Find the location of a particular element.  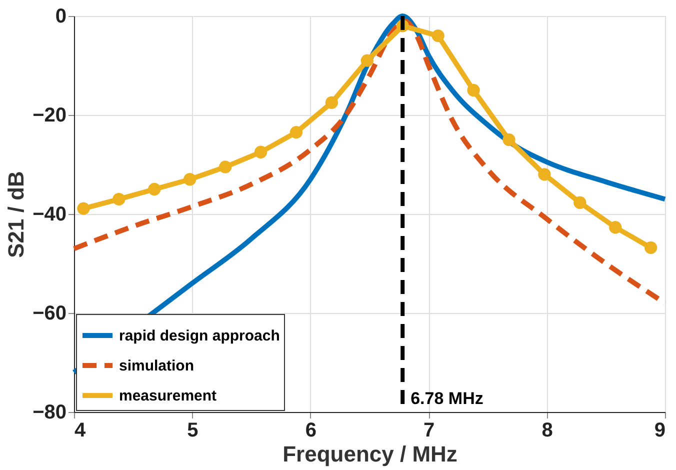

x-tick-label: 6 is located at coordinates (310, 431).